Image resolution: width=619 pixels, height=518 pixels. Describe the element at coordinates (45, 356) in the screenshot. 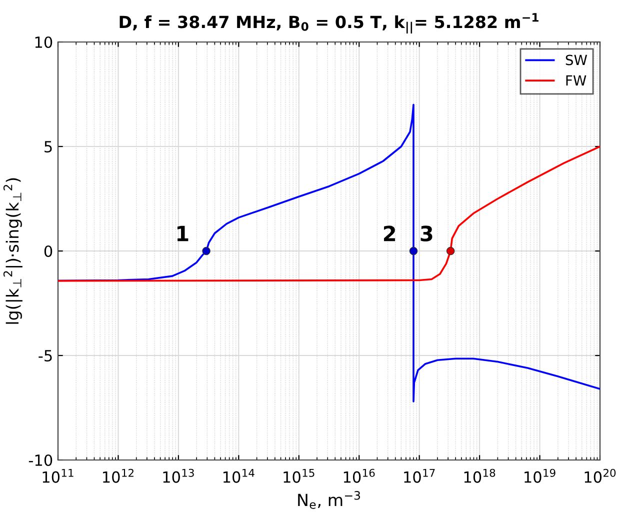

I see `y-tick-label: -5` at that location.